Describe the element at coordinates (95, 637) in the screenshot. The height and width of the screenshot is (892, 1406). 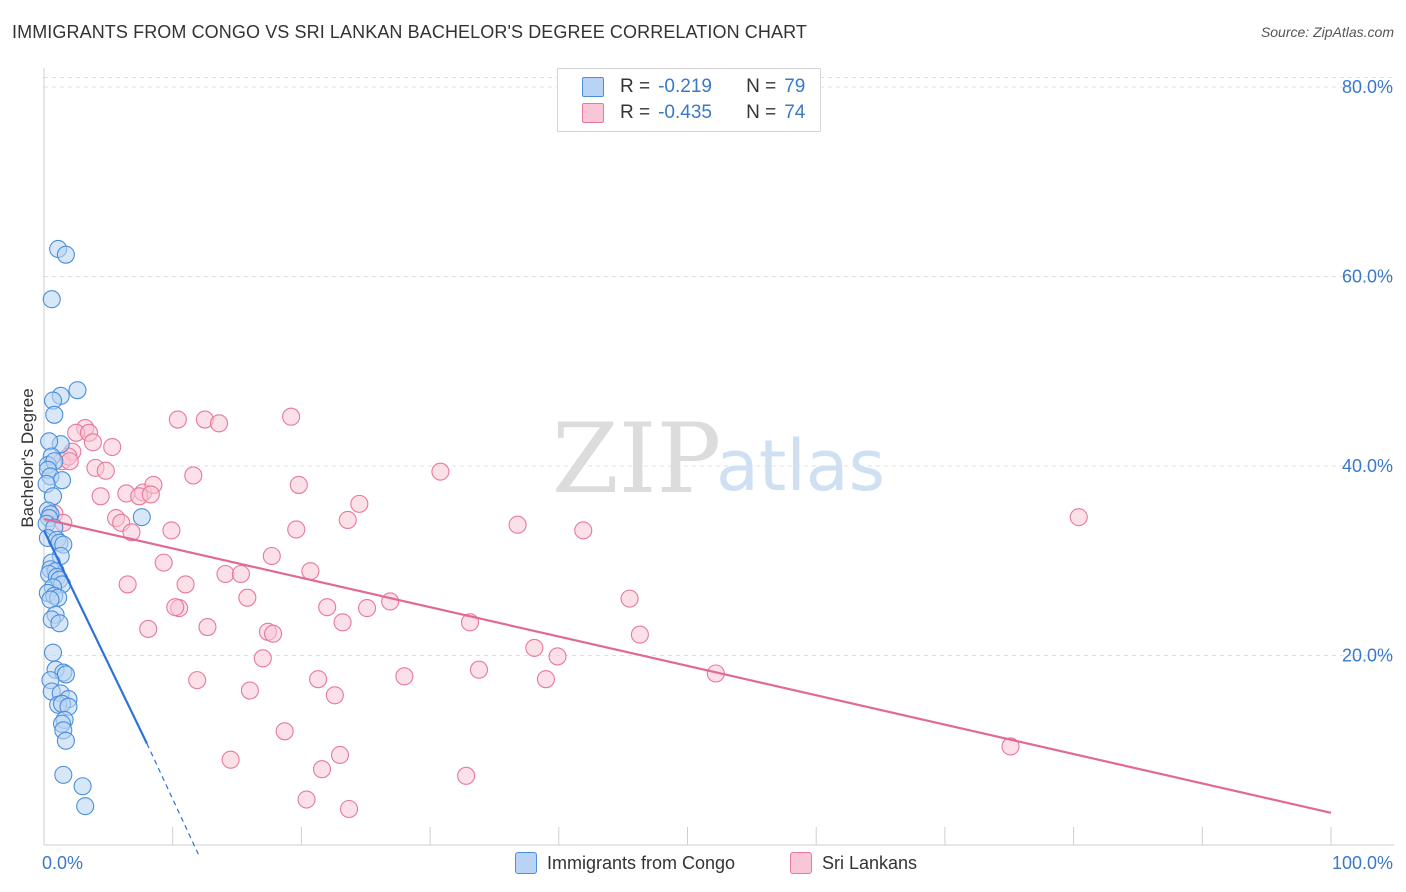
I see `trend-line-congo` at that location.